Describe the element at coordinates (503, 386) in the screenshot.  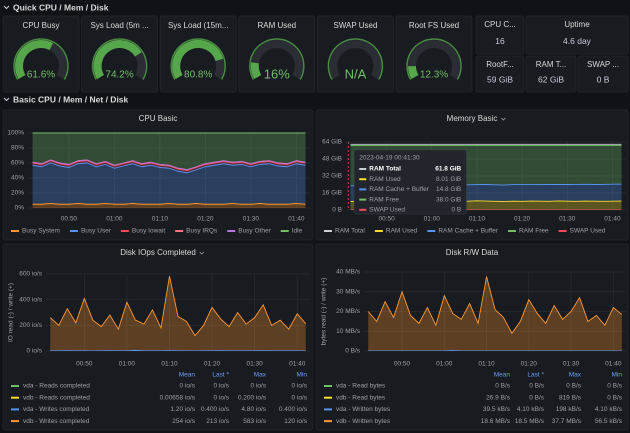
I see `legend-value: 0 B/s` at that location.